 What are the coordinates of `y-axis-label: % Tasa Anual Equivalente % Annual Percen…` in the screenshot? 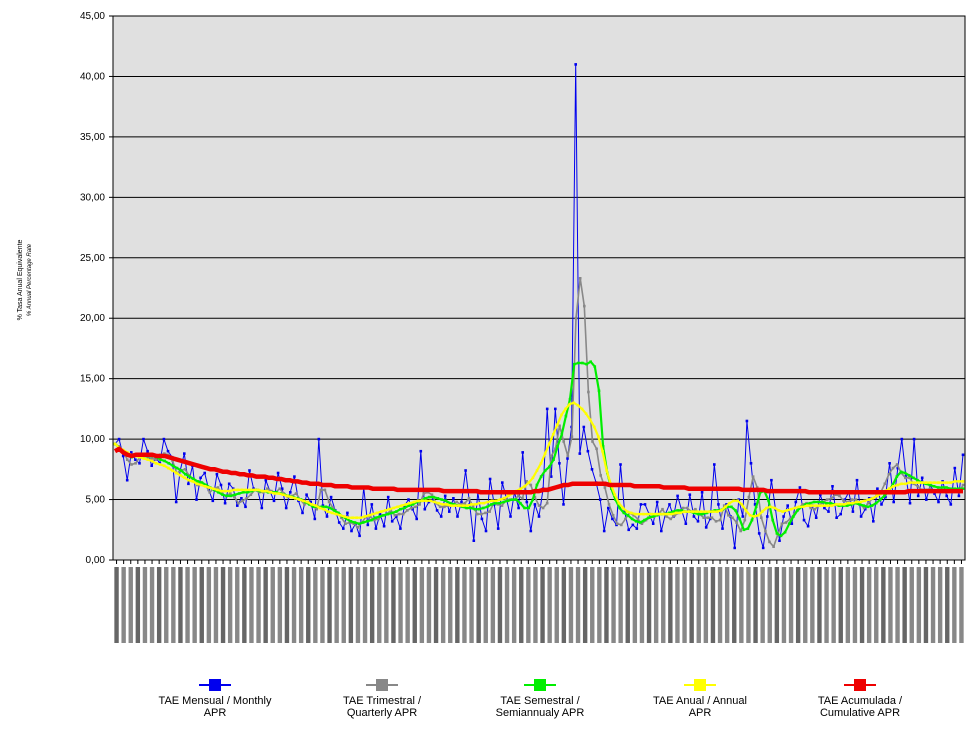 It's located at (25, 280).